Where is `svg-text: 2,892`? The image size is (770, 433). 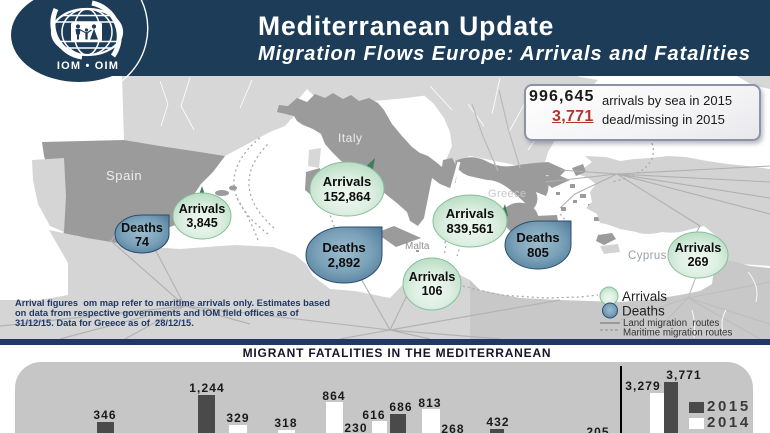
svg-text: 2,892 is located at coordinates (344, 262).